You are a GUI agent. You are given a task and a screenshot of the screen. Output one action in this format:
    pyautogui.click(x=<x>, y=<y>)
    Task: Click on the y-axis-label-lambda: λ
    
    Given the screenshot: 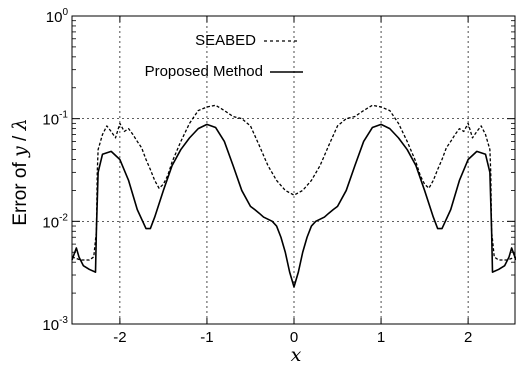 What is the action you would take?
    pyautogui.click(x=20, y=124)
    